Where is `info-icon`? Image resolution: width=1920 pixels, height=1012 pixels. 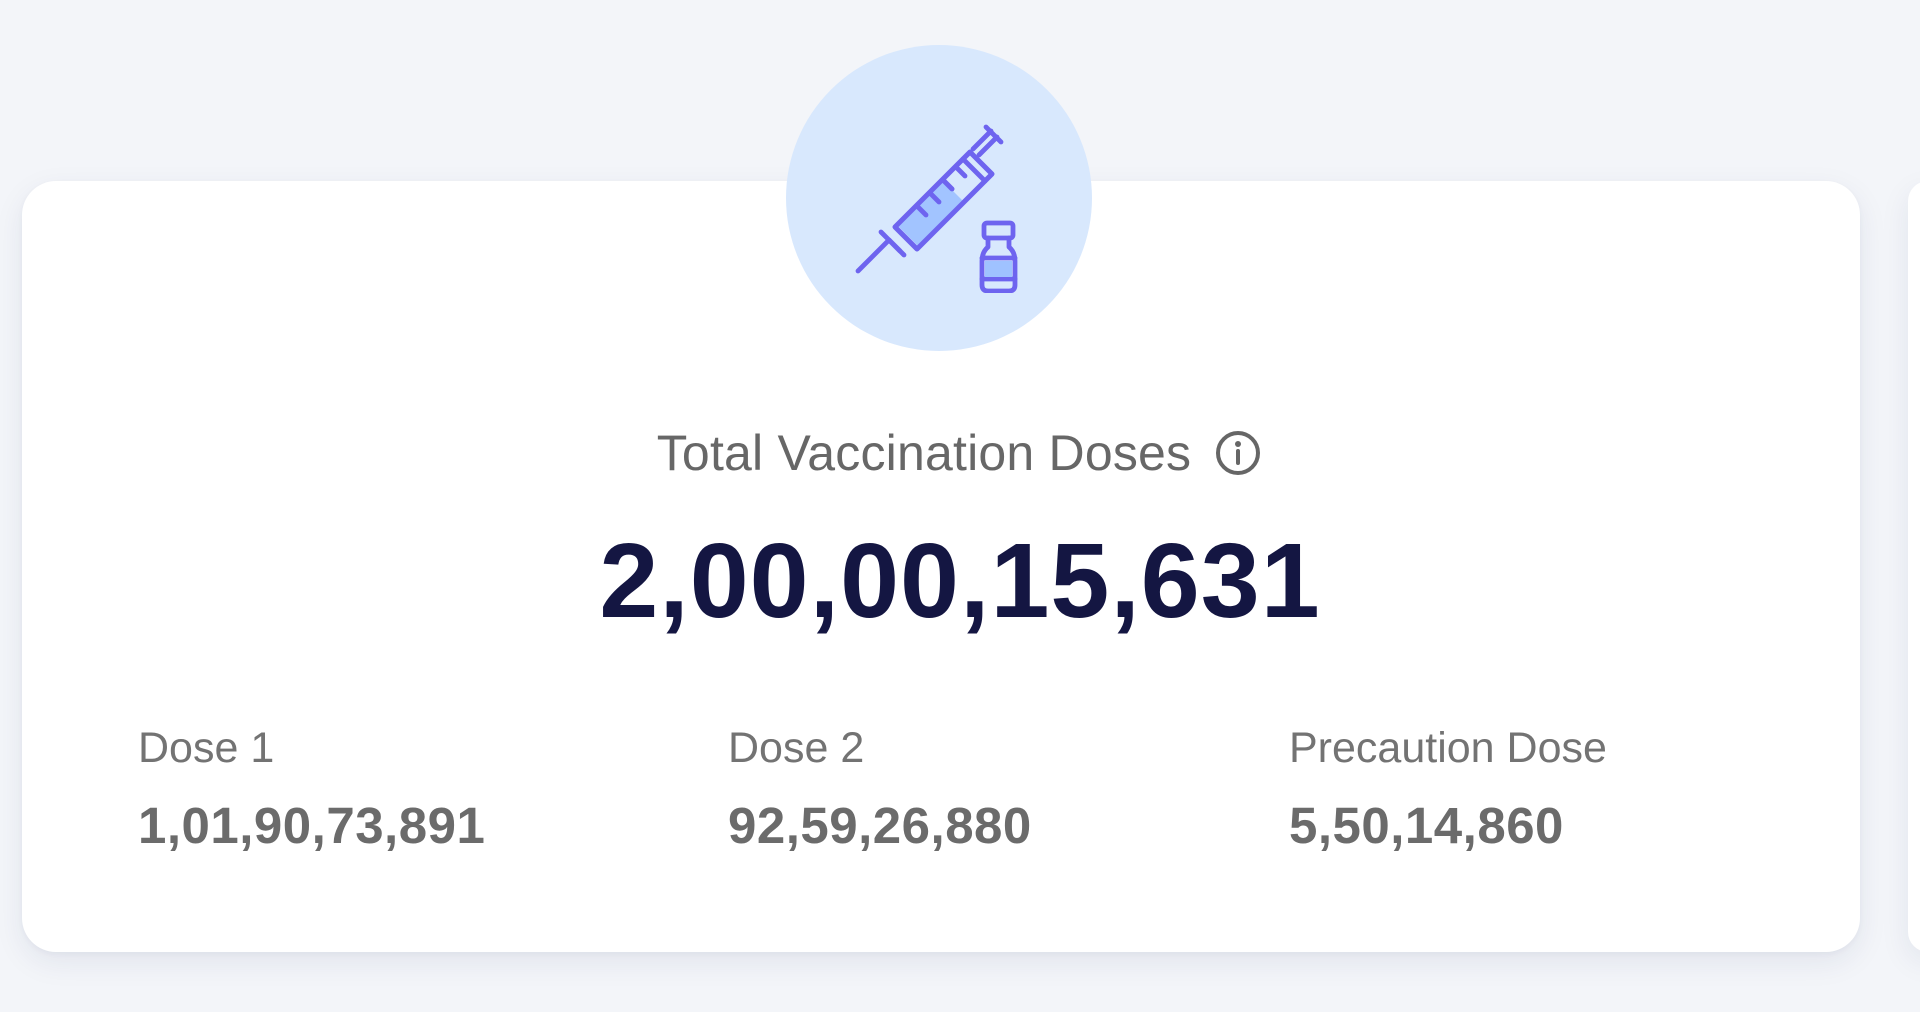 info-icon is located at coordinates (1238, 453).